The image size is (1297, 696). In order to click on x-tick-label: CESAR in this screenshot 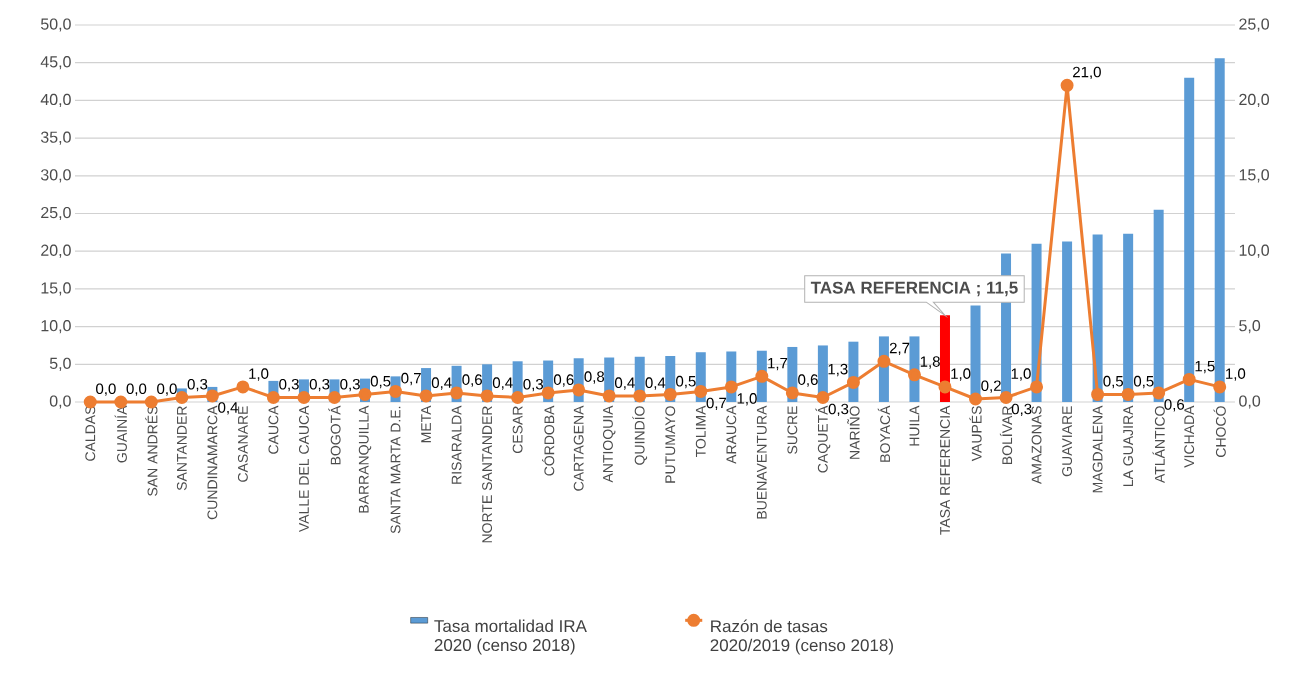, I will do `click(517, 430)`.